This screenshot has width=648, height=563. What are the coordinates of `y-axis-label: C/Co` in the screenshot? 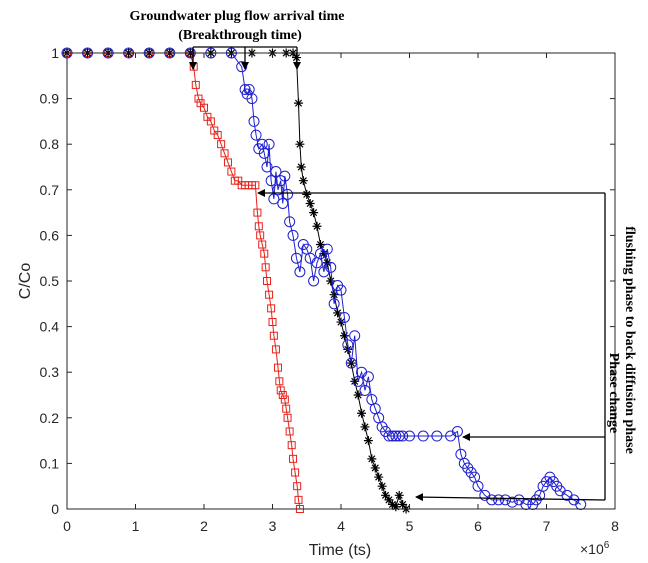 It's located at (25, 281).